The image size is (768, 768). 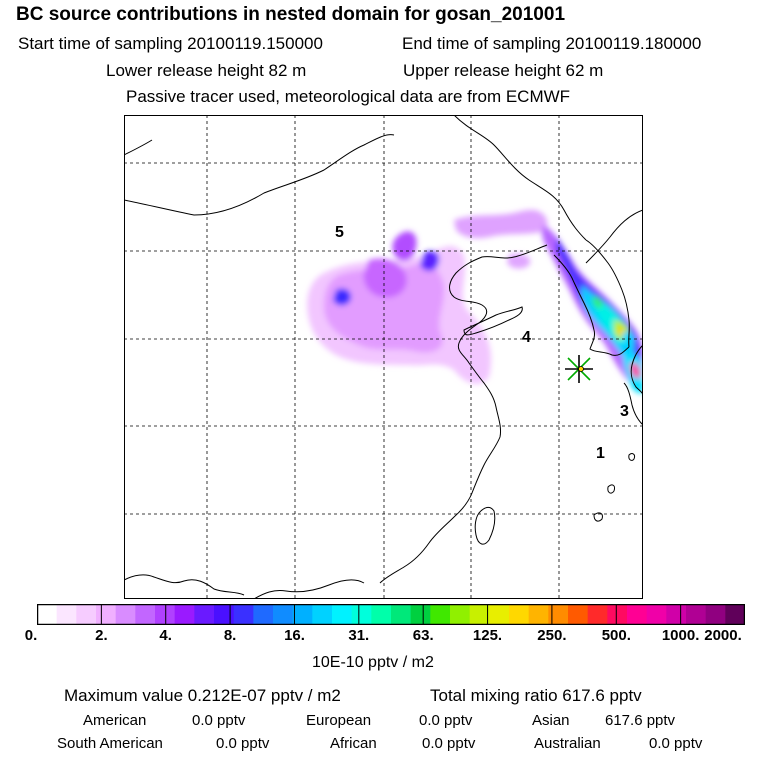 What do you see at coordinates (423, 635) in the screenshot?
I see `colorbar-tick-label: 63.` at bounding box center [423, 635].